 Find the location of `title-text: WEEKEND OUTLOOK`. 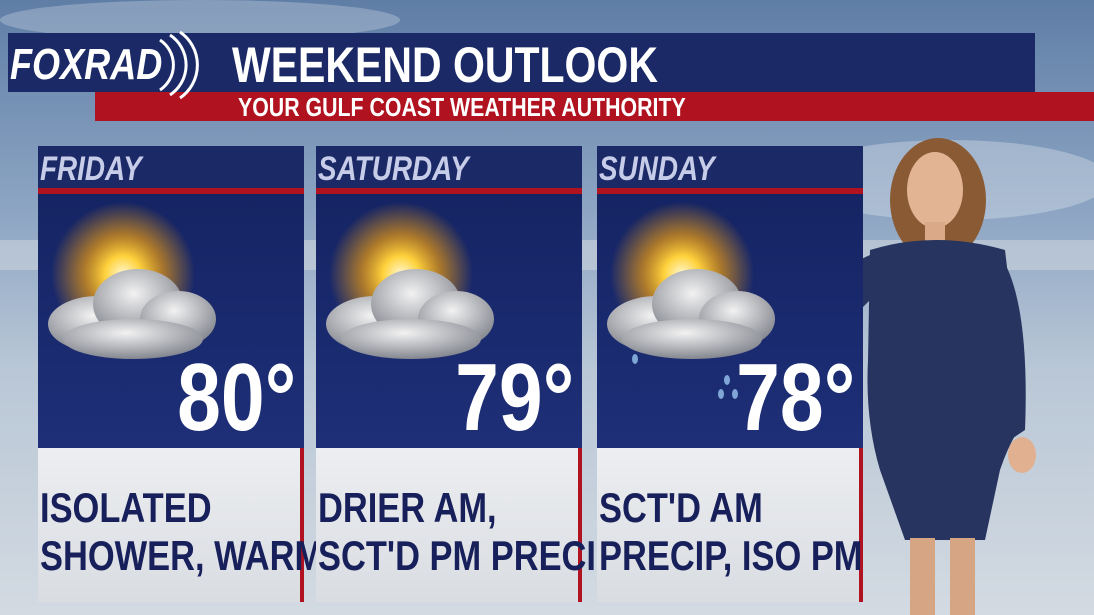

title-text: WEEKEND OUTLOOK is located at coordinates (445, 65).